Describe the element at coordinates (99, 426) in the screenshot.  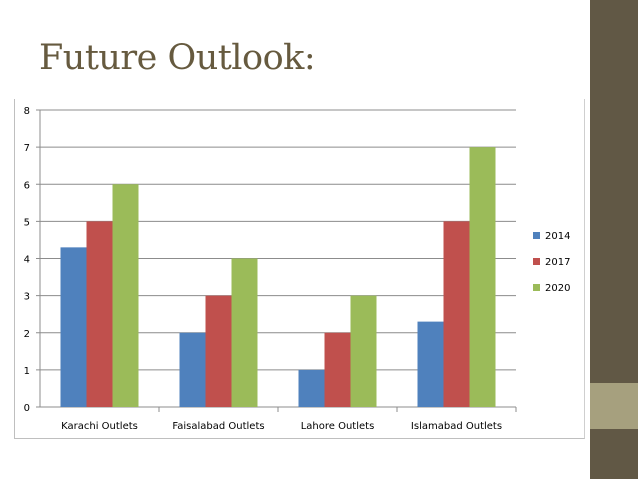
I see `x-tick-label: Karachi Outlets` at that location.